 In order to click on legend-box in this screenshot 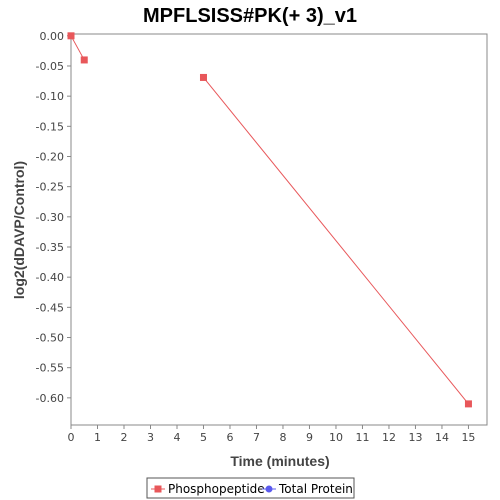, I will do `click(250, 488)`.